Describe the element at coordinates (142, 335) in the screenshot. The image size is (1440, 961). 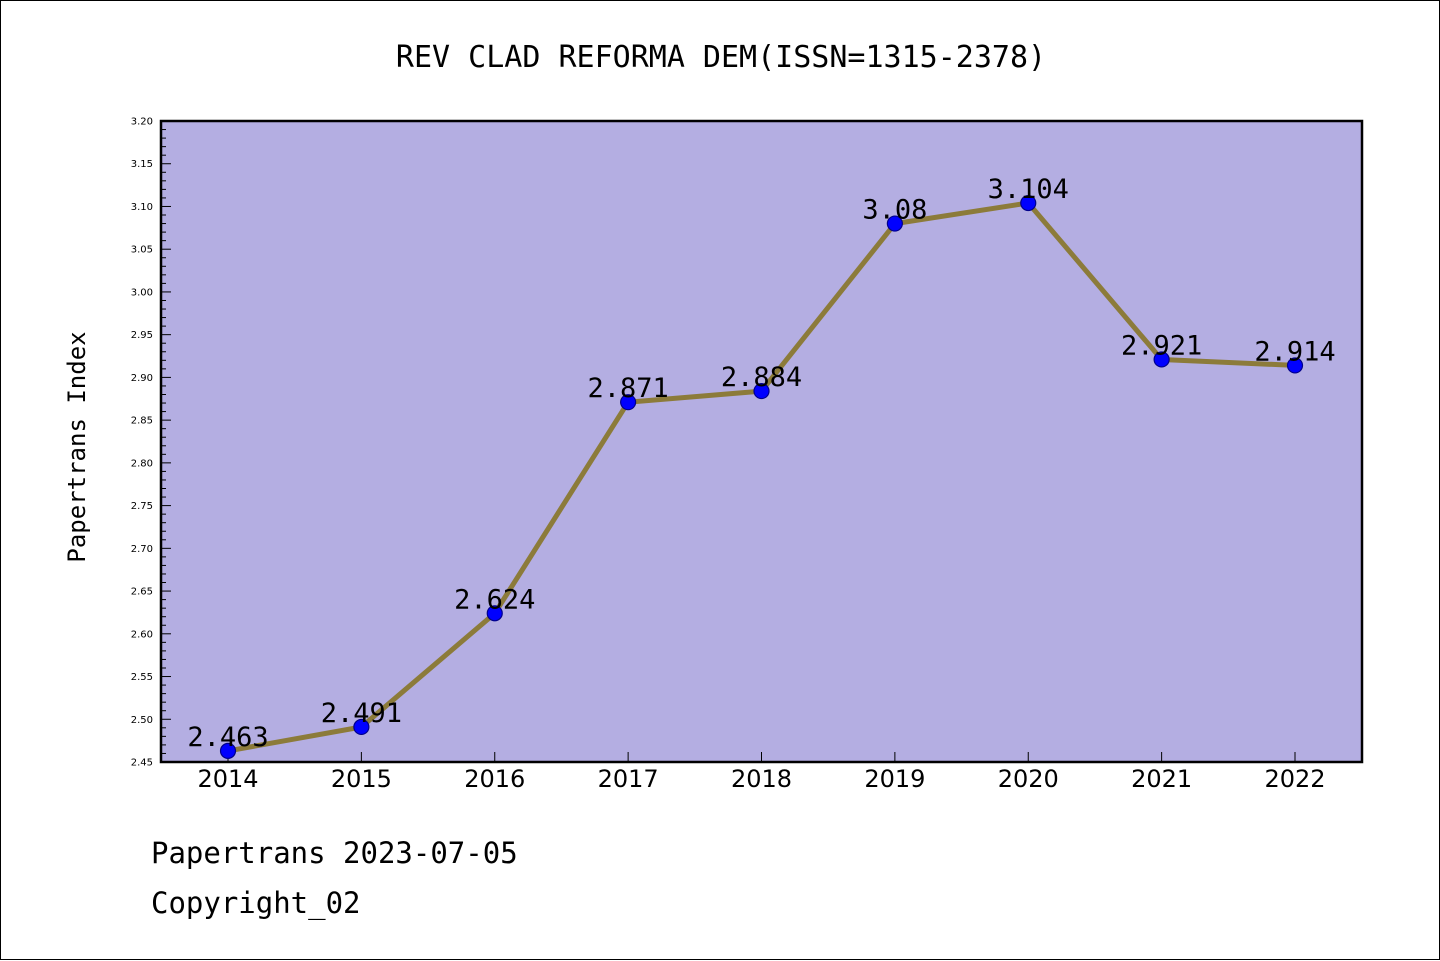
I see `y-tick-label: 2.95` at that location.